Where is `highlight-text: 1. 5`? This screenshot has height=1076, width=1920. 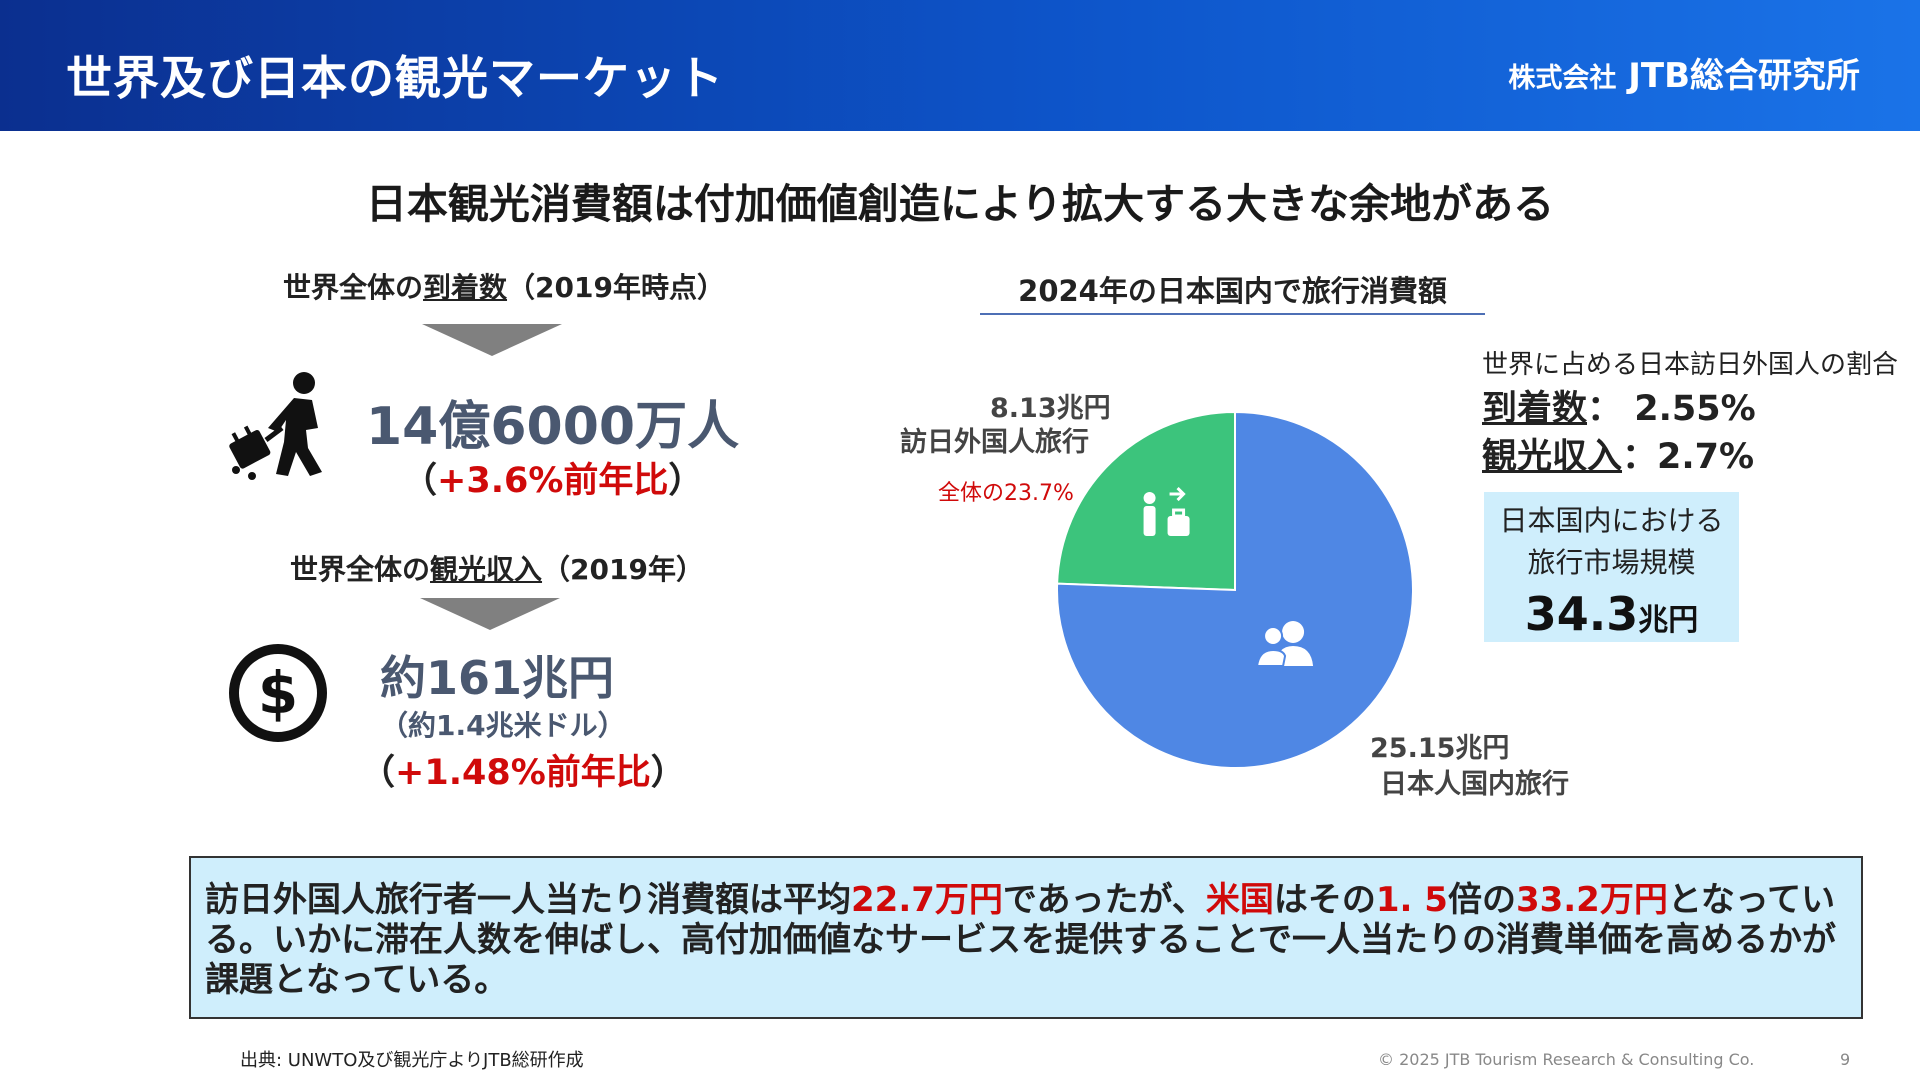 highlight-text: 1. 5 is located at coordinates (1411, 900).